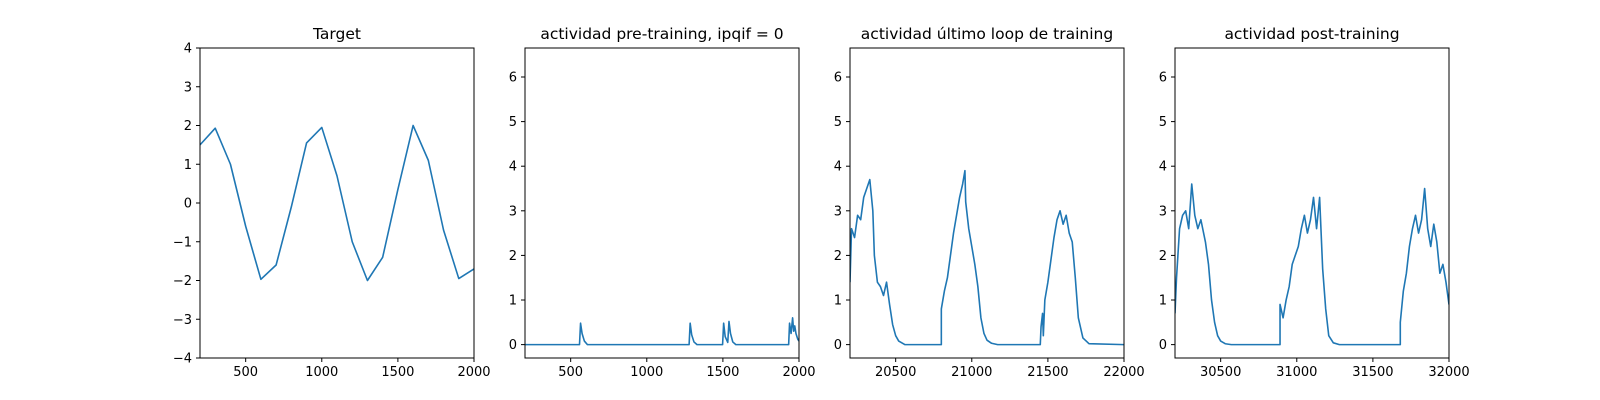 The height and width of the screenshot is (400, 1600). What do you see at coordinates (182, 320) in the screenshot?
I see `y-tick-label: −3` at bounding box center [182, 320].